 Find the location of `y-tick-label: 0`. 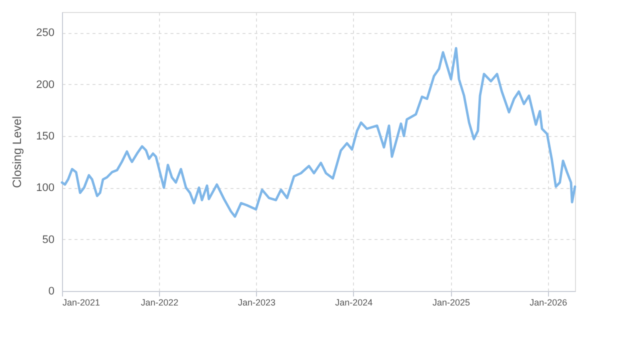

y-tick-label: 0 is located at coordinates (51, 292).